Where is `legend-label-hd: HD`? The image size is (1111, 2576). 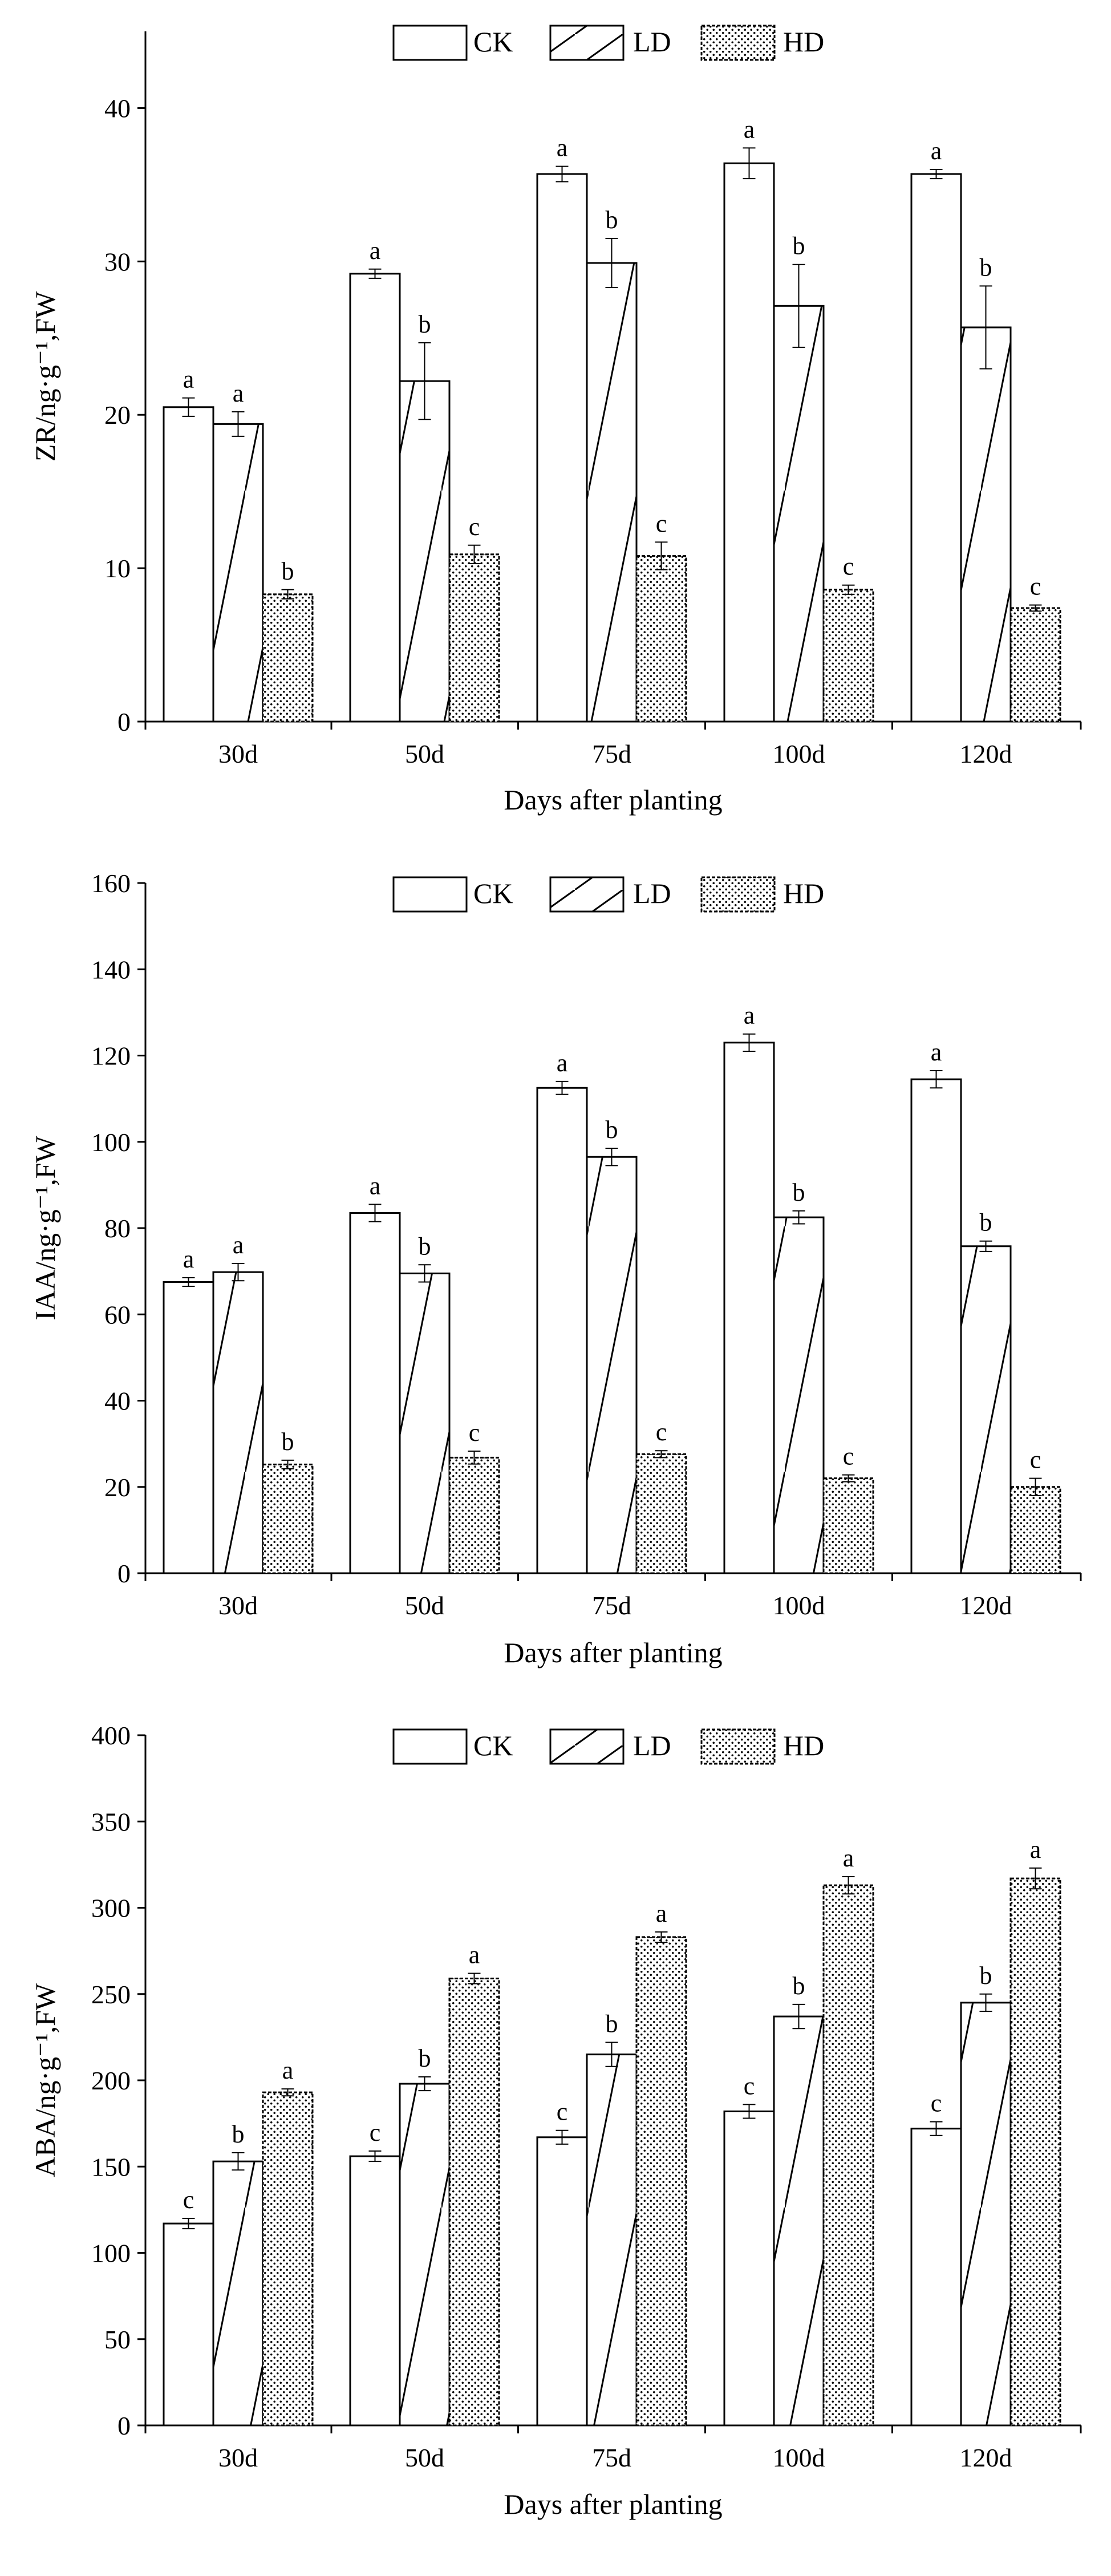 legend-label-hd: HD is located at coordinates (803, 1745).